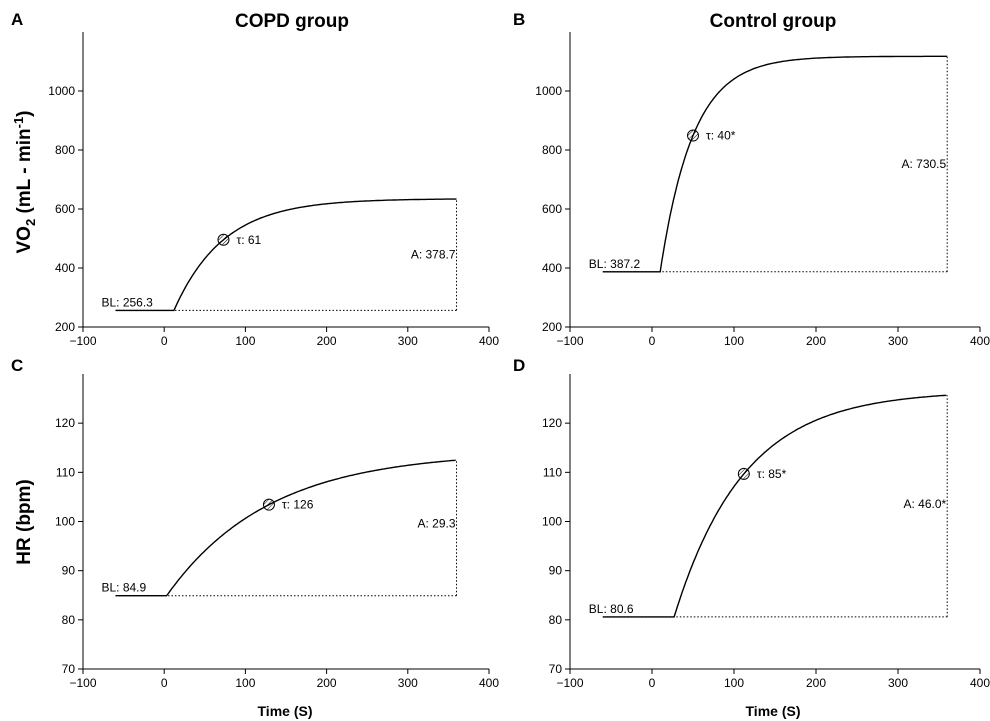 This screenshot has width=990, height=721. What do you see at coordinates (17, 19) in the screenshot?
I see `panel-letter: A` at bounding box center [17, 19].